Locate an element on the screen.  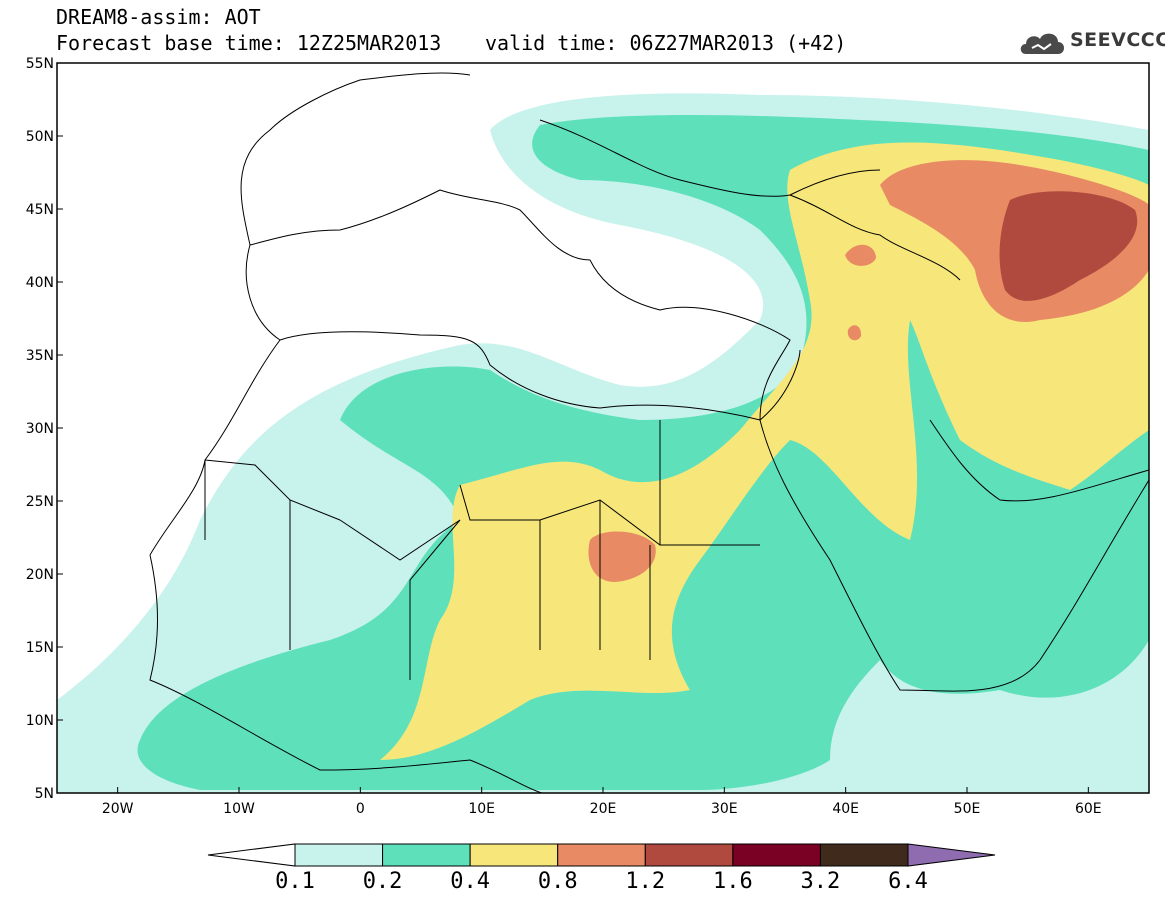
lat-tick-label: 55N is located at coordinates (40, 64).